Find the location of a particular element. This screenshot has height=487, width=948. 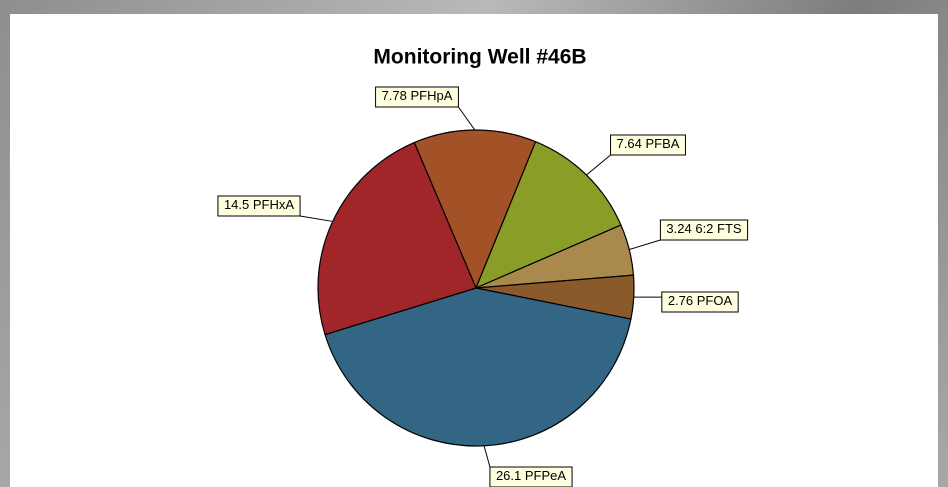

label-value: 7.78 is located at coordinates (394, 95).